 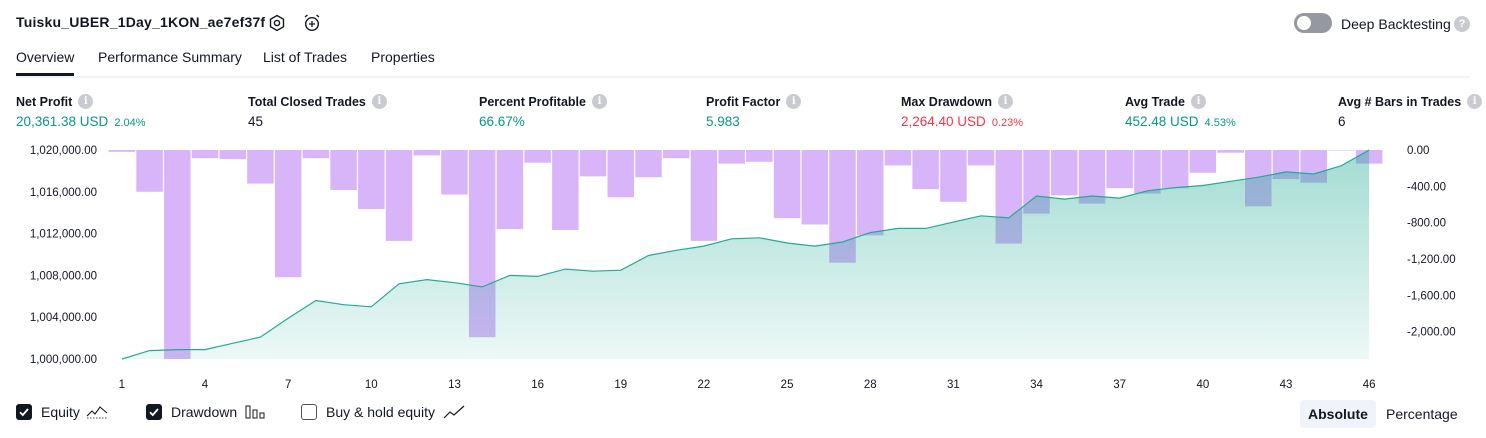 What do you see at coordinates (97, 412) in the screenshot?
I see `equity-line-icon` at bounding box center [97, 412].